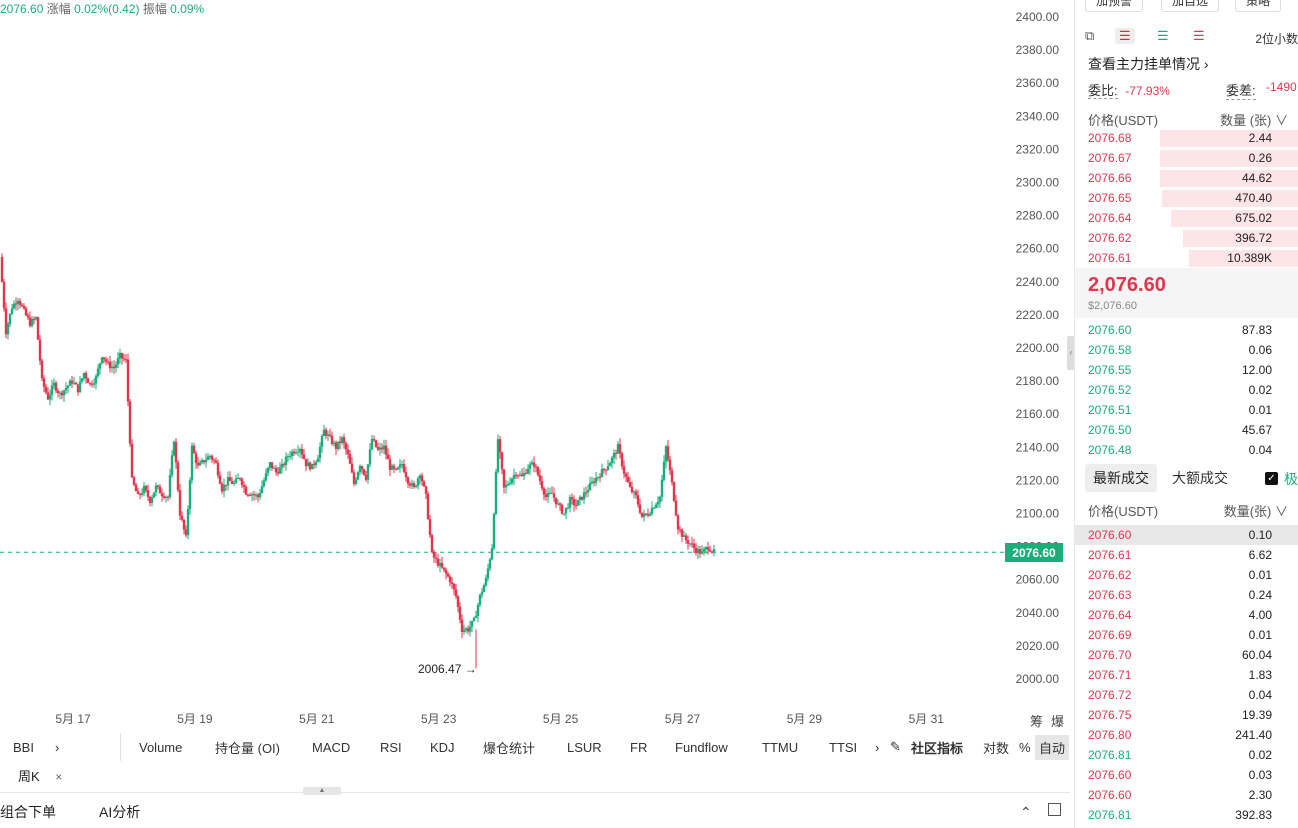 The height and width of the screenshot is (828, 1298). I want to click on indicator-bbi: BBI, so click(23, 747).